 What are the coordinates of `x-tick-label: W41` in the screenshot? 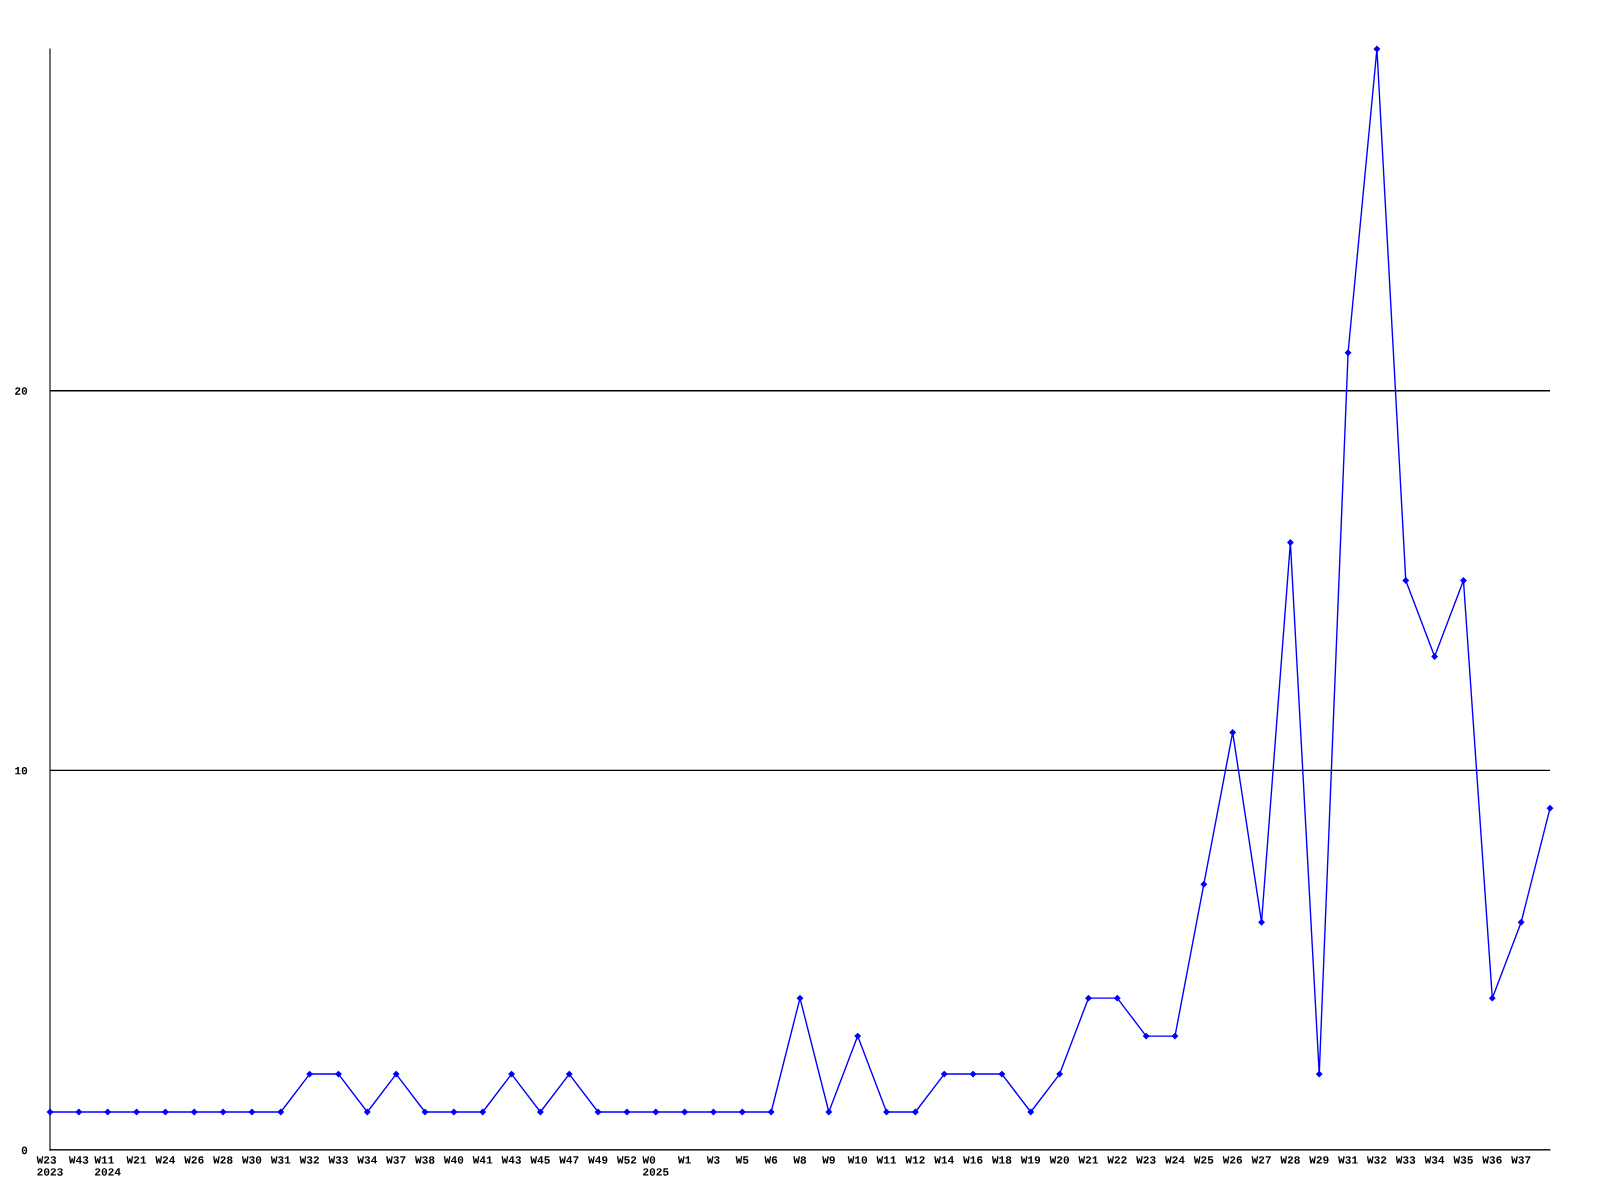 It's located at (482, 1160).